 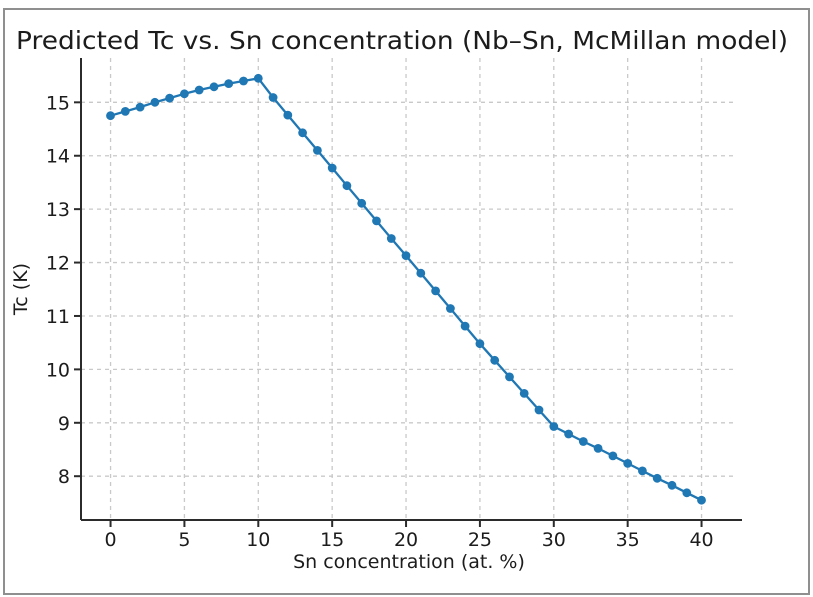 I want to click on y-tick-label: 8, so click(x=64, y=477).